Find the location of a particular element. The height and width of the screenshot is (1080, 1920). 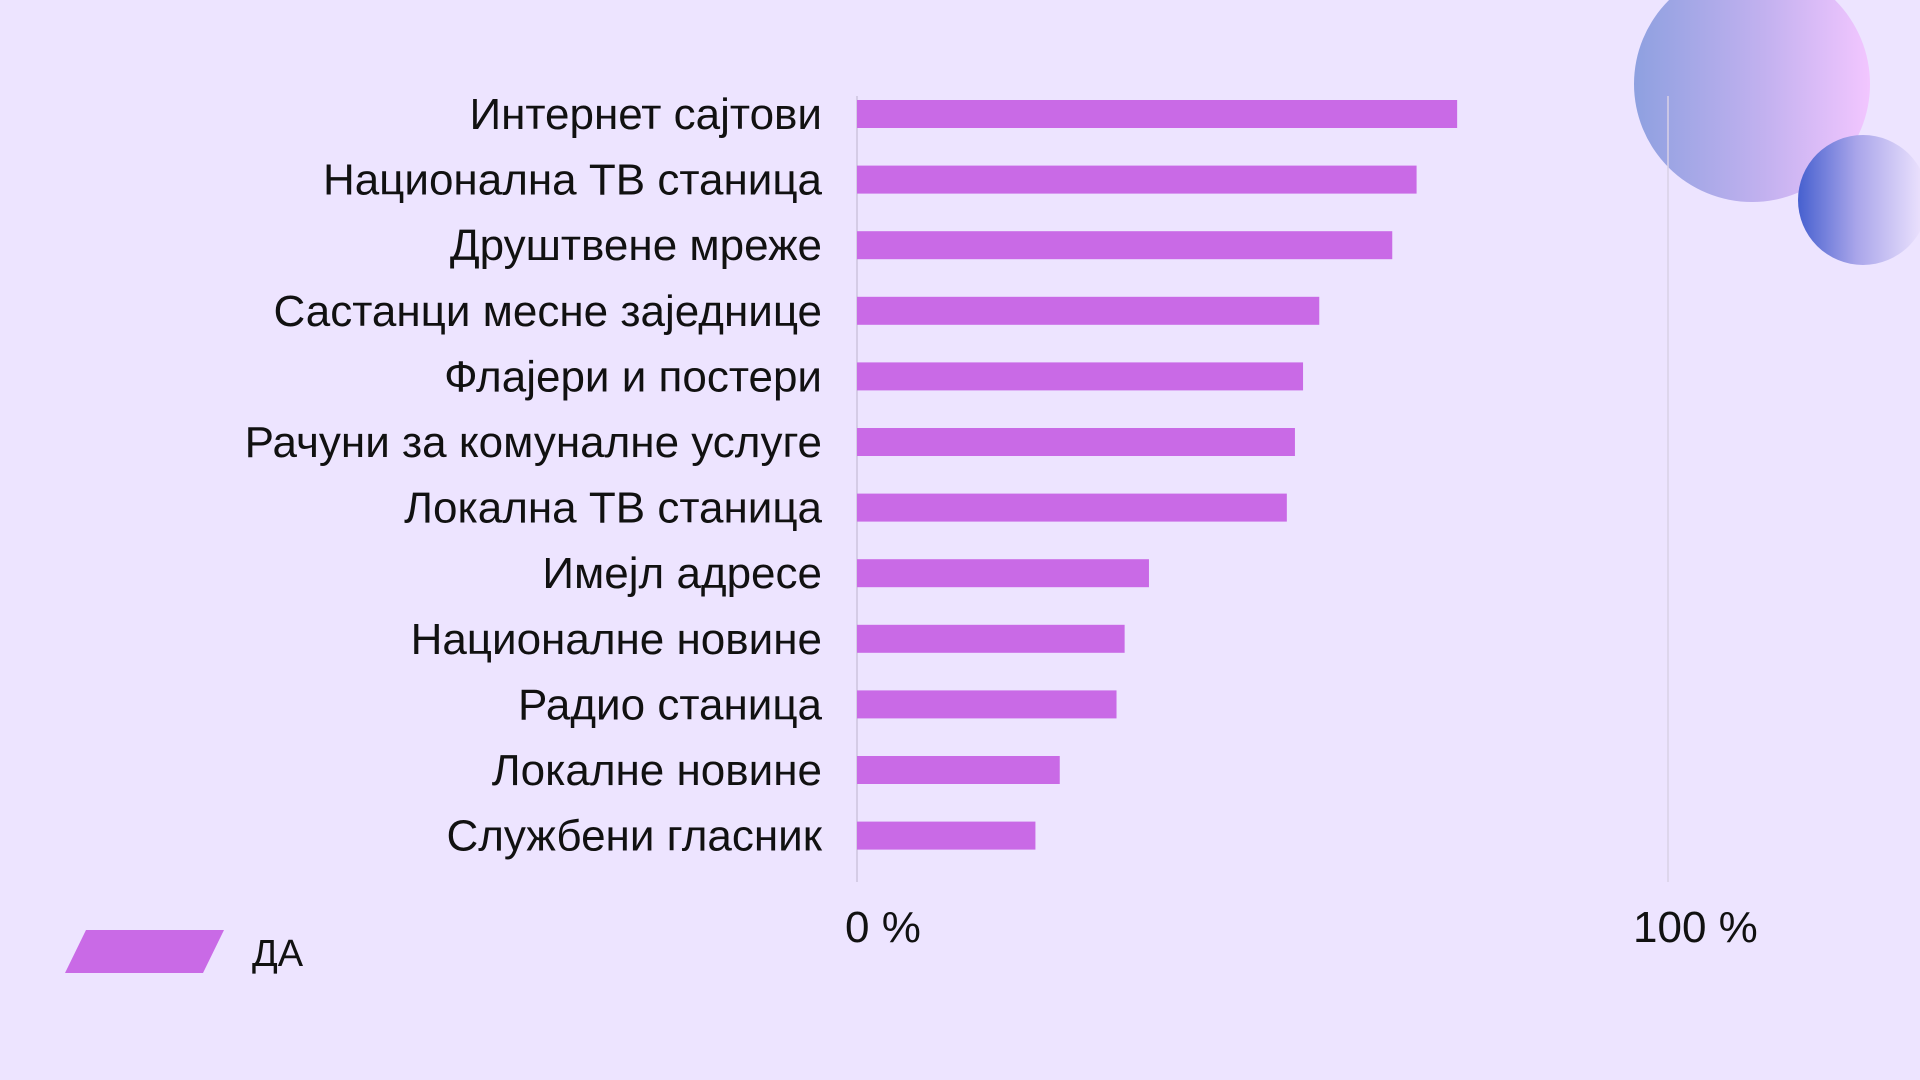

x-tick-label-100: 100 % is located at coordinates (1695, 927).